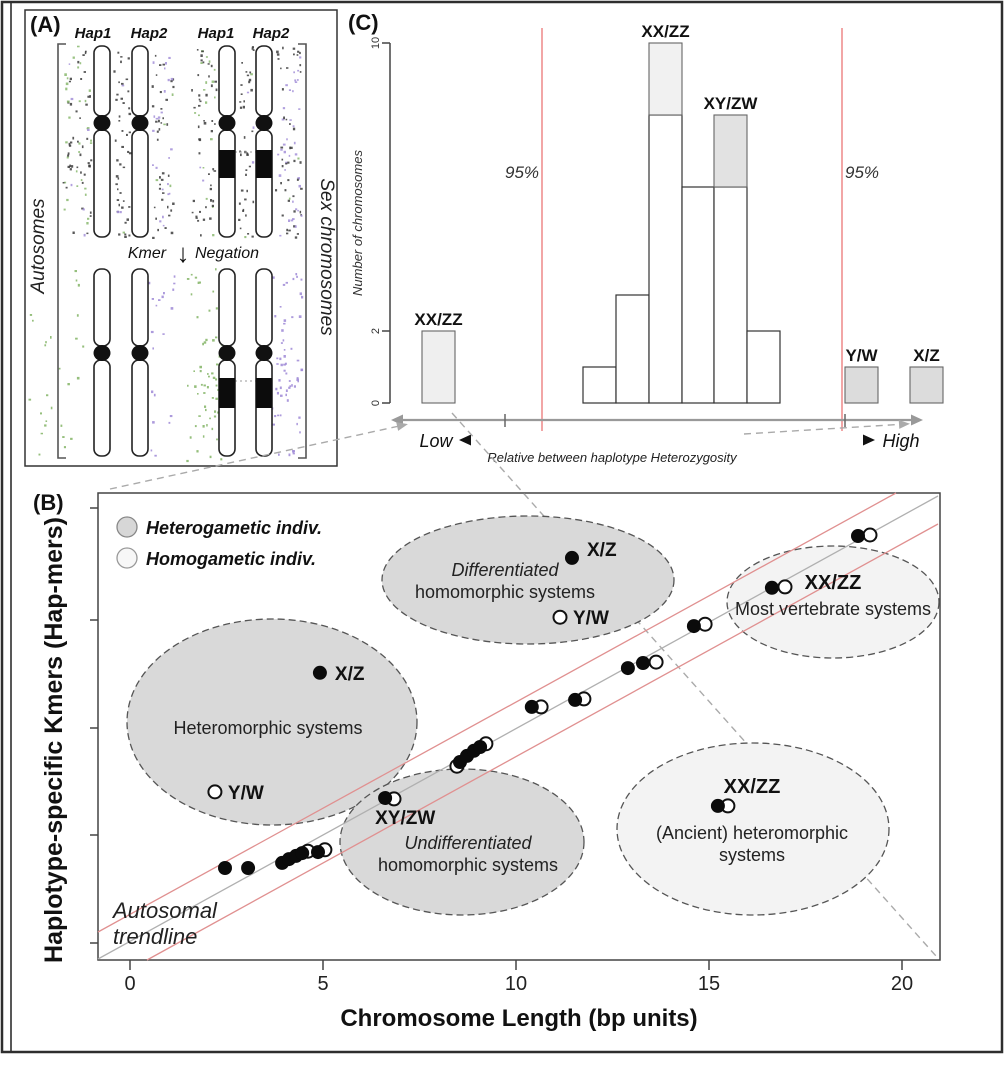 The image size is (1008, 1070). What do you see at coordinates (267, 728) in the screenshot?
I see `region-label-line: Heteromorphic systems` at bounding box center [267, 728].